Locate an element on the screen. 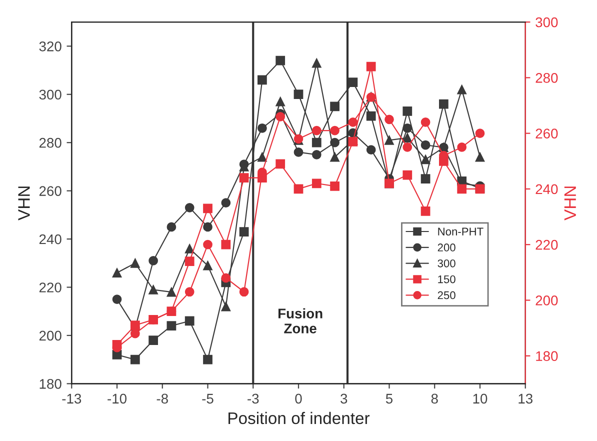 The height and width of the screenshot is (441, 597). y2-tick-label: 220 is located at coordinates (547, 245).